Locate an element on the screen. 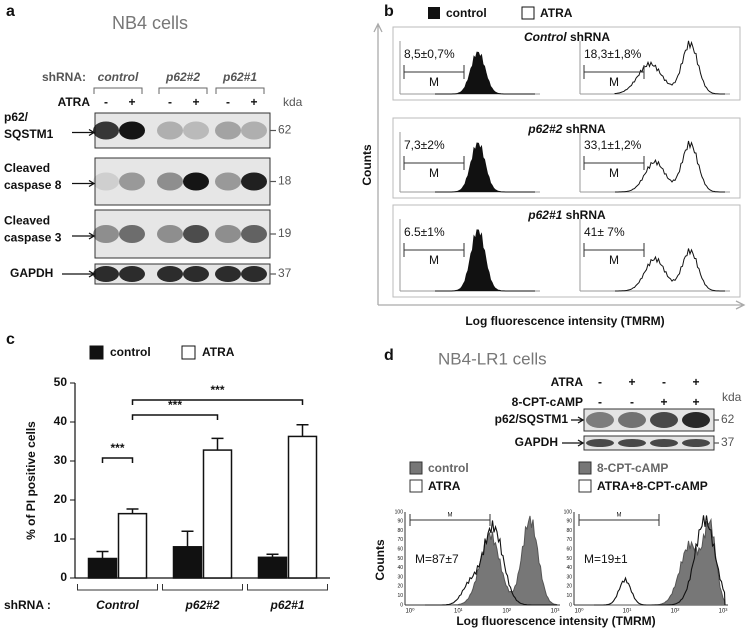  y-tick-label: 50 is located at coordinates (61, 382).